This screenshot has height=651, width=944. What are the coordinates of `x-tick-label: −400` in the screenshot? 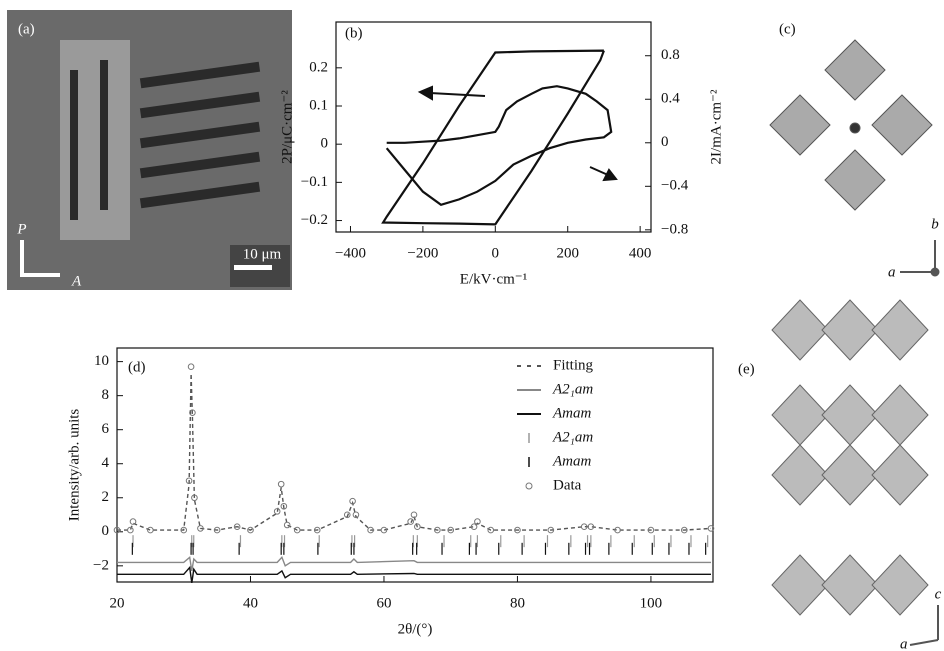 It's located at (350, 253).